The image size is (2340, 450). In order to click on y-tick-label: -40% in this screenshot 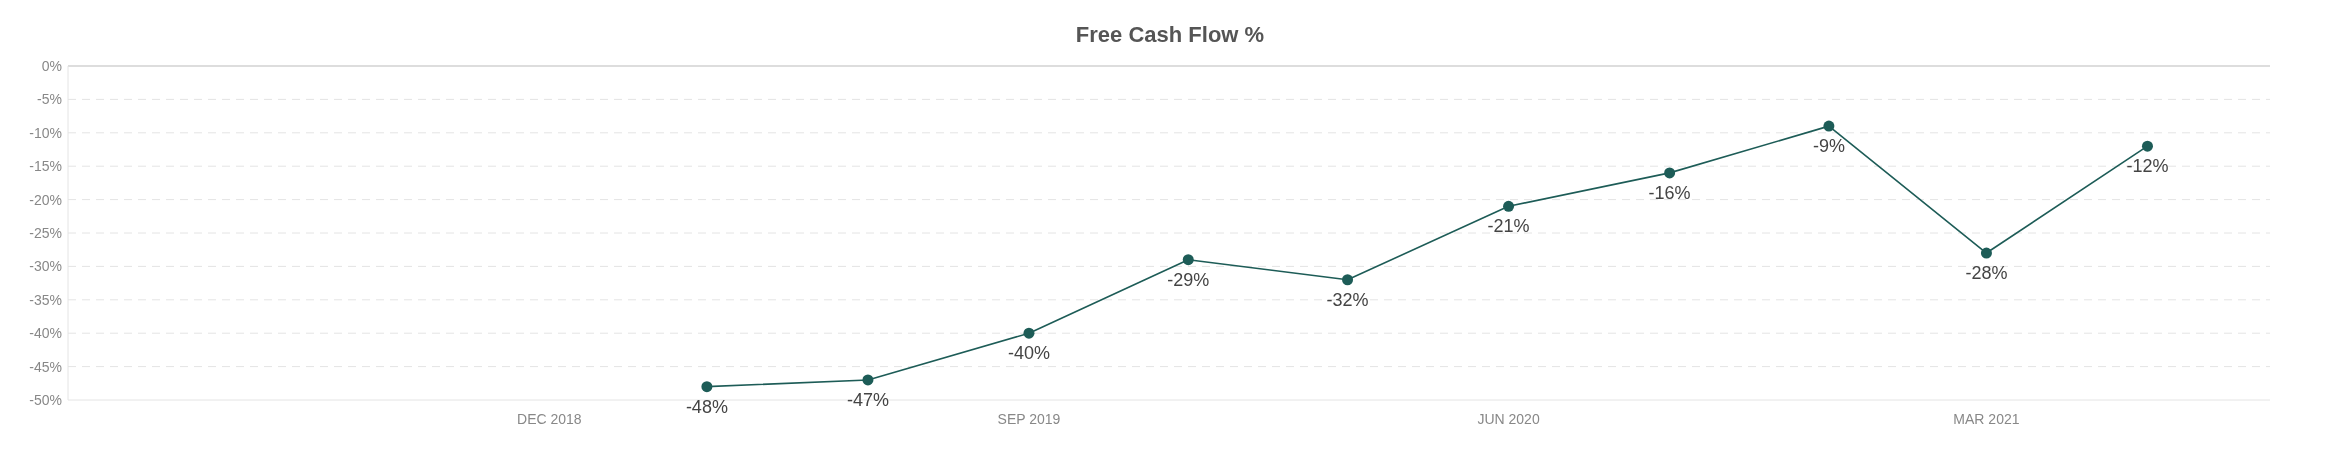, I will do `click(45, 333)`.